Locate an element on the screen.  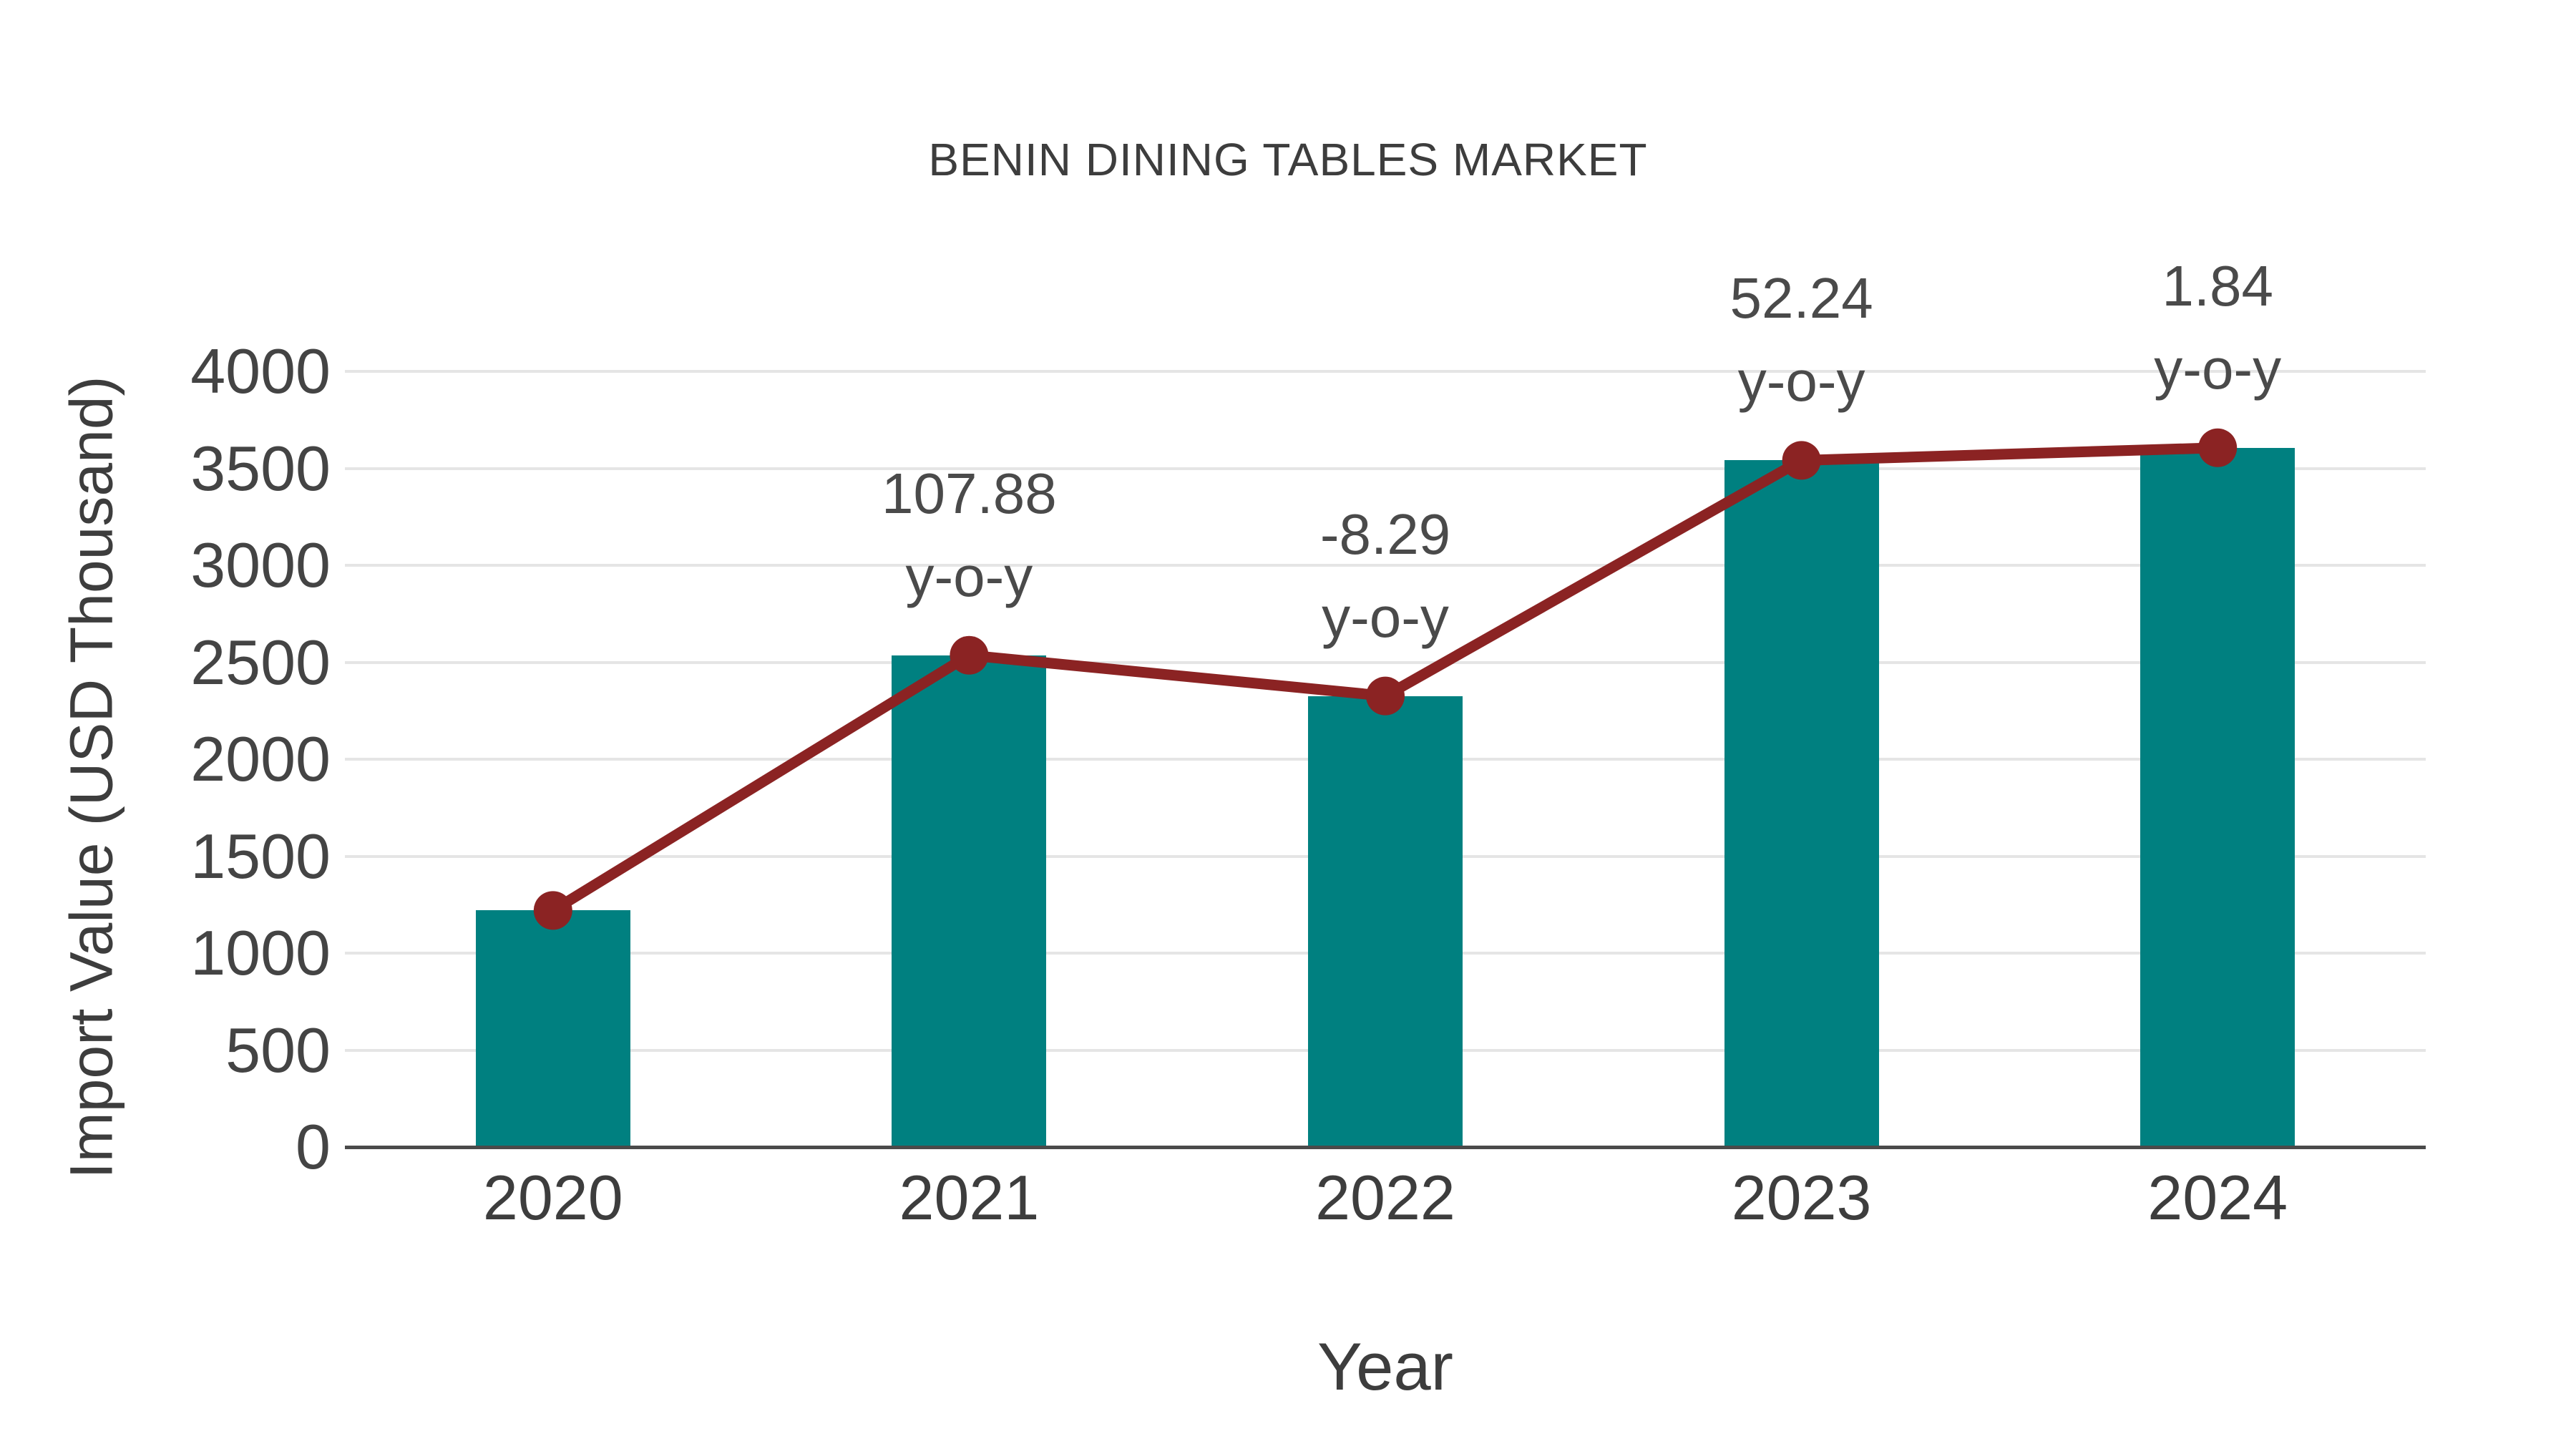
yoy-annotation-line: 107.88 is located at coordinates (969, 493).